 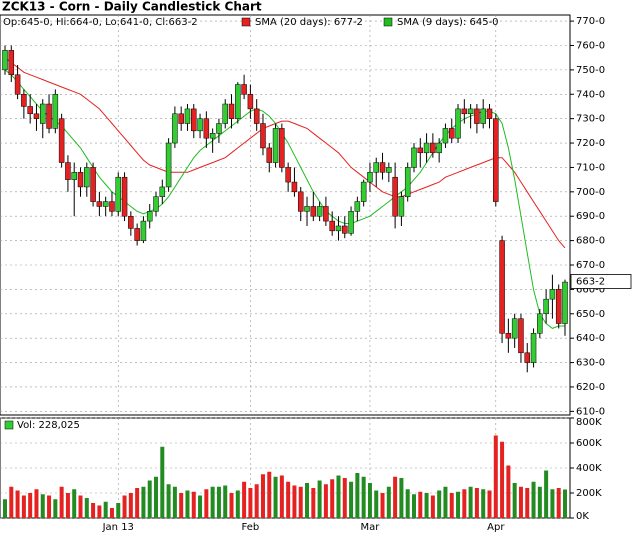 What do you see at coordinates (590, 94) in the screenshot?
I see `y-tick-label: 740-0` at bounding box center [590, 94].